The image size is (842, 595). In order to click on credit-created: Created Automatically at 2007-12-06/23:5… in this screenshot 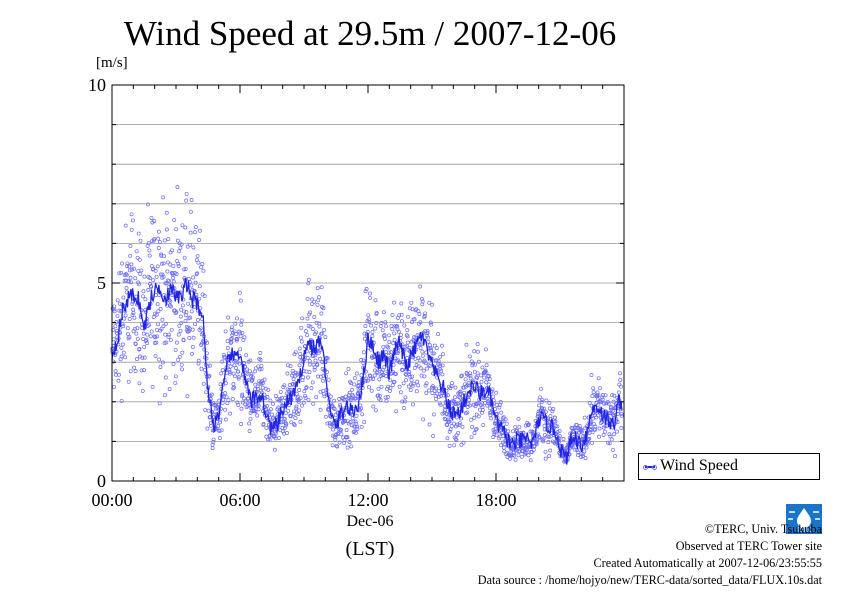, I will do `click(707, 563)`.